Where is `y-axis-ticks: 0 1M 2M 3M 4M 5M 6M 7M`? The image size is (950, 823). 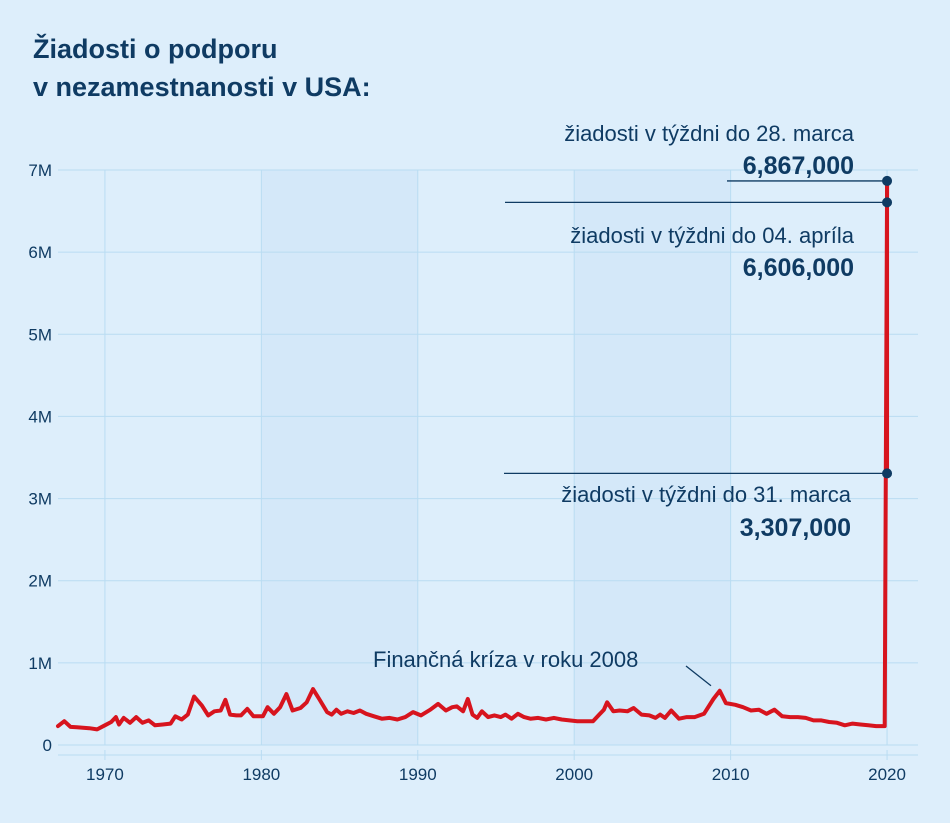 y-axis-ticks: 0 1M 2M 3M 4M 5M 6M 7M is located at coordinates (40, 458).